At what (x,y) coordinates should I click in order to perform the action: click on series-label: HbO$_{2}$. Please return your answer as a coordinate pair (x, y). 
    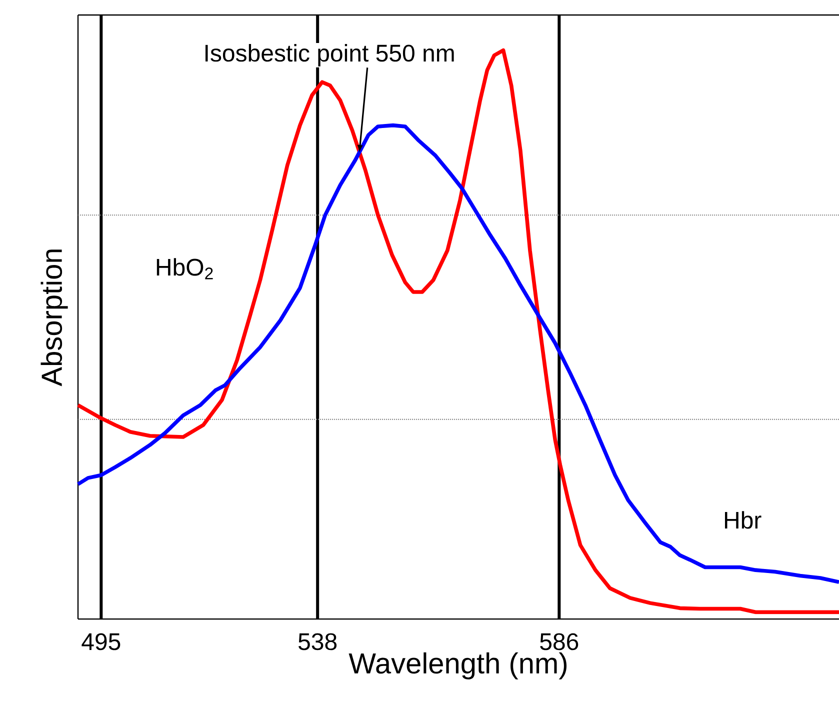
    Looking at the image, I should click on (184, 269).